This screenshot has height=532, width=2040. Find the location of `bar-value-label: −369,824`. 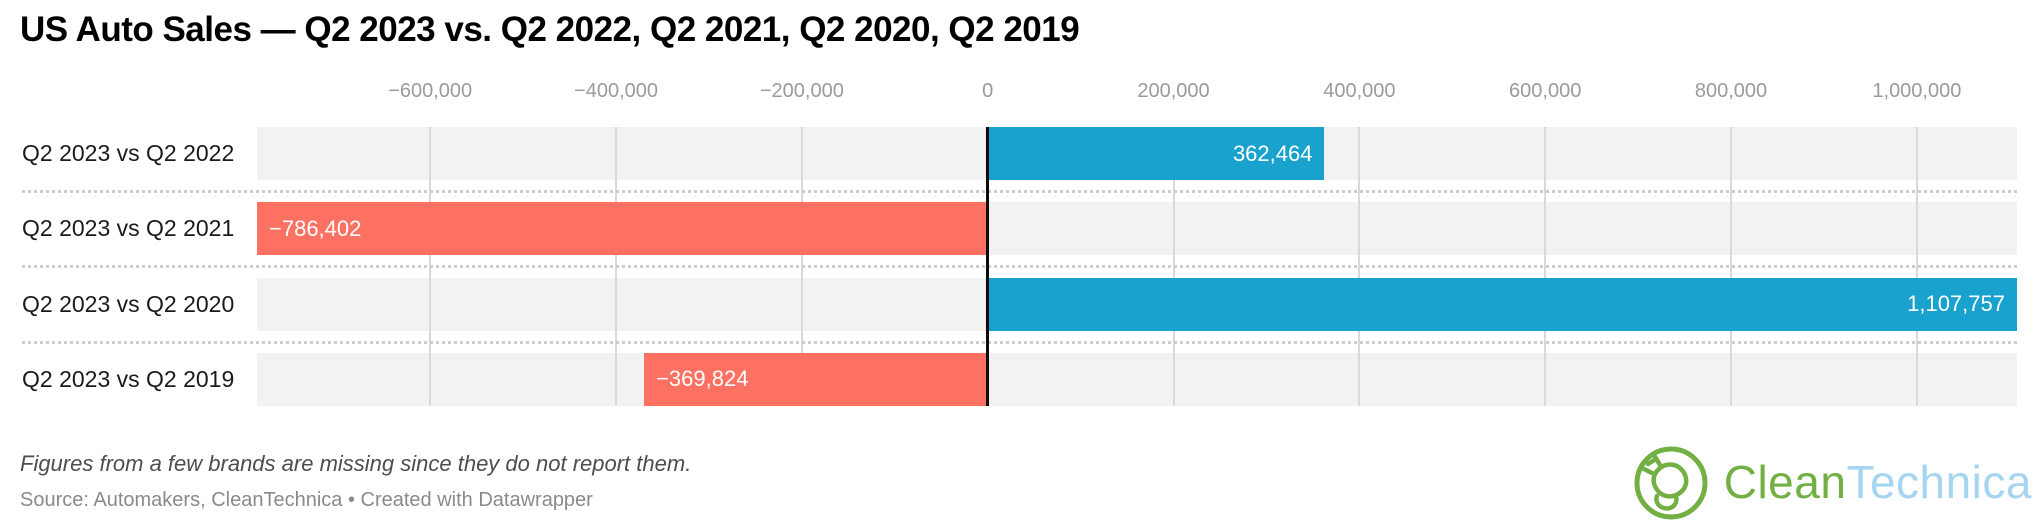

bar-value-label: −369,824 is located at coordinates (702, 379).